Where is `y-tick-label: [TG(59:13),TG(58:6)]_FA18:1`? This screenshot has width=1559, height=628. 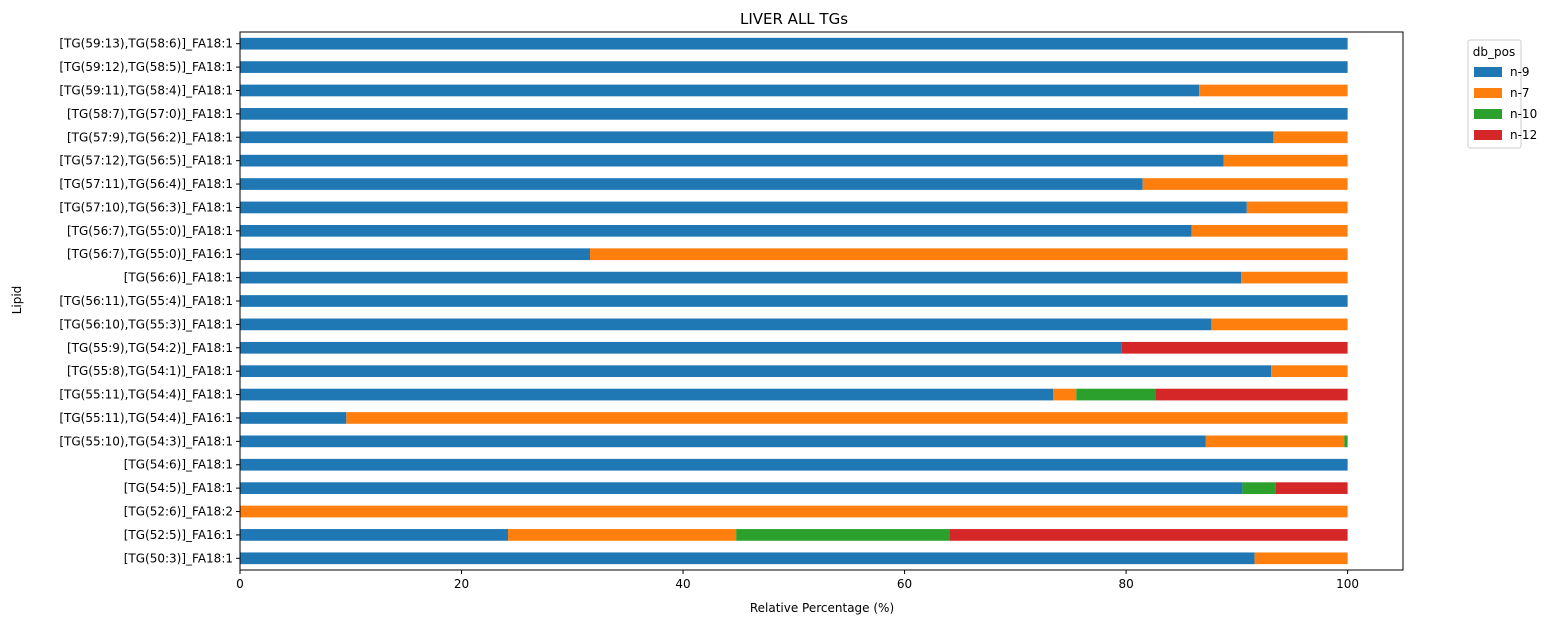
y-tick-label: [TG(59:13),TG(58:6)]_FA18:1 is located at coordinates (146, 44).